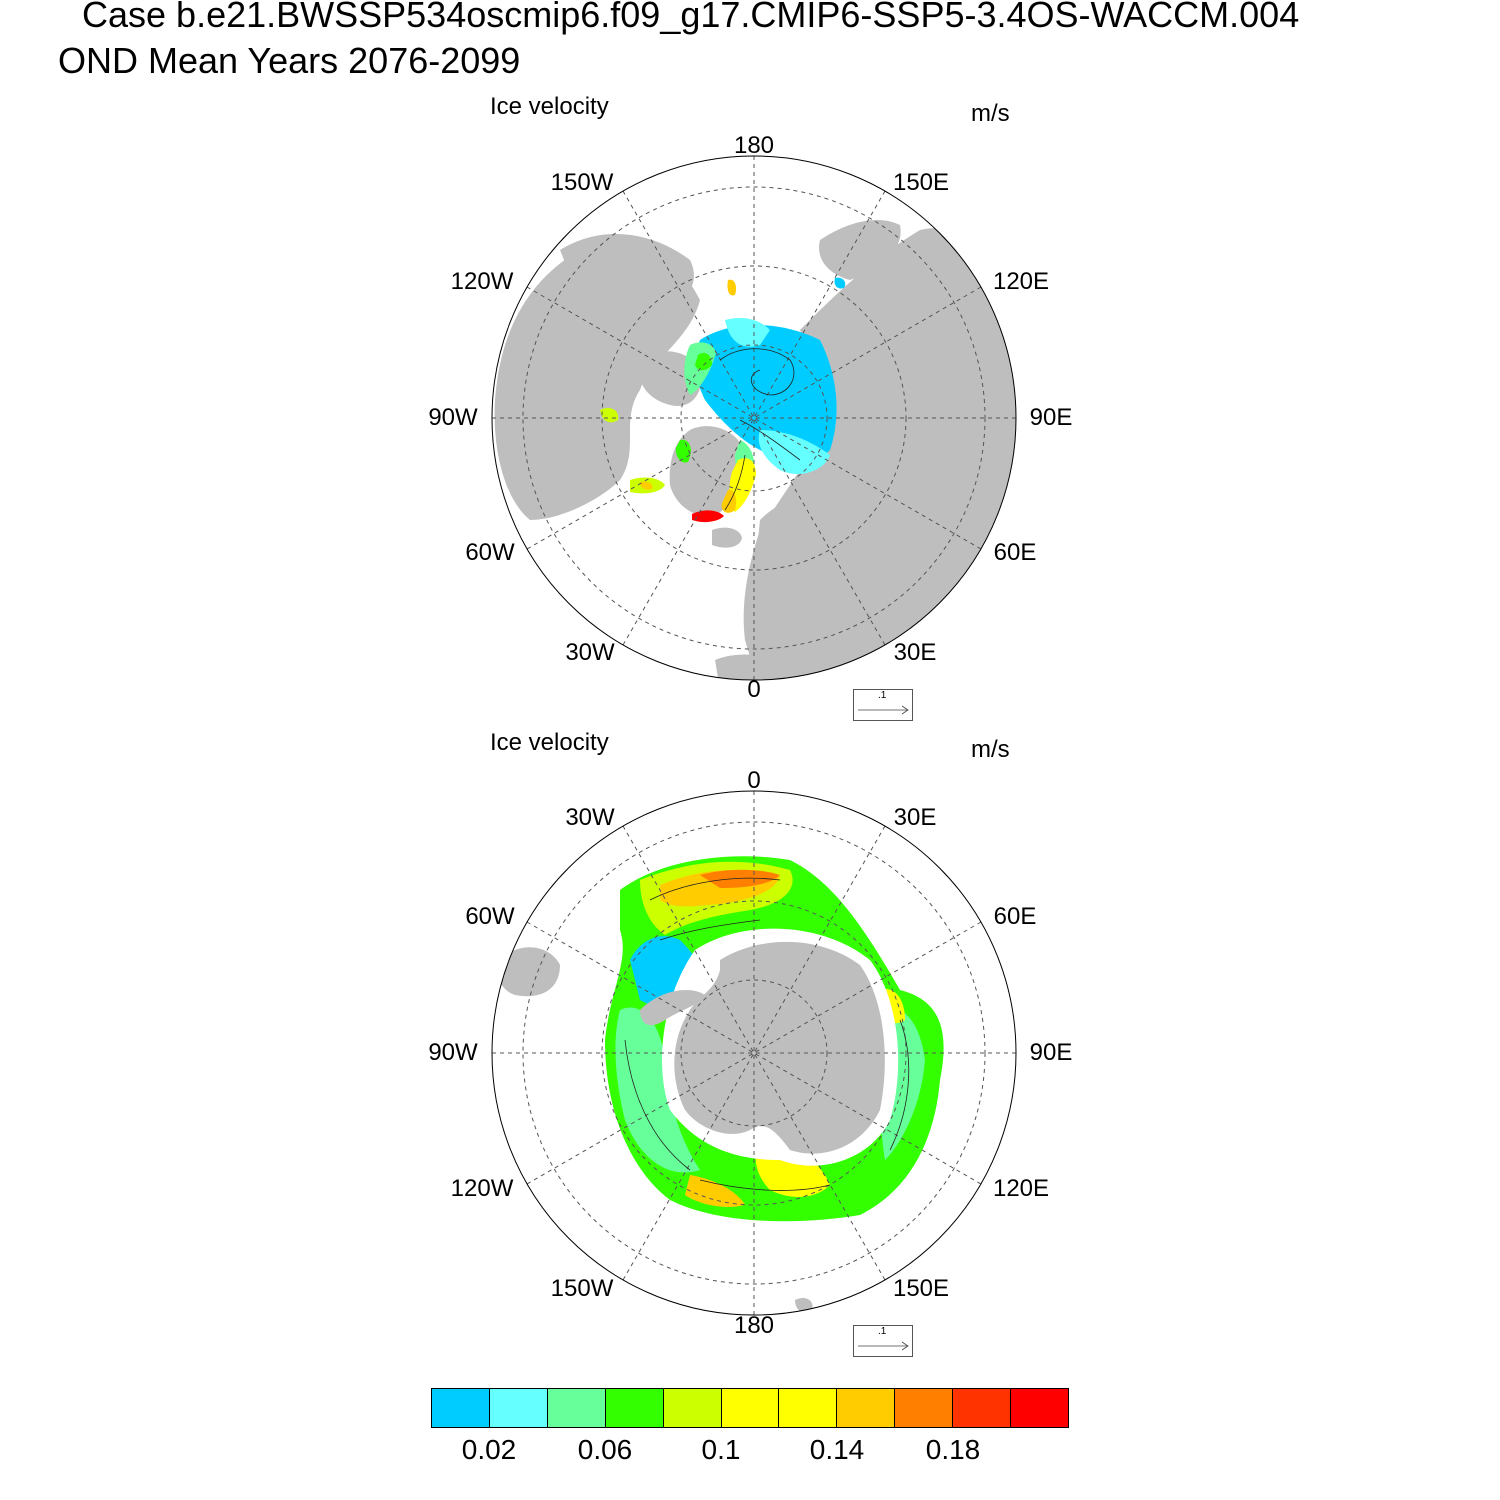  I want to click on chukotka-landmass, so click(860, 250).